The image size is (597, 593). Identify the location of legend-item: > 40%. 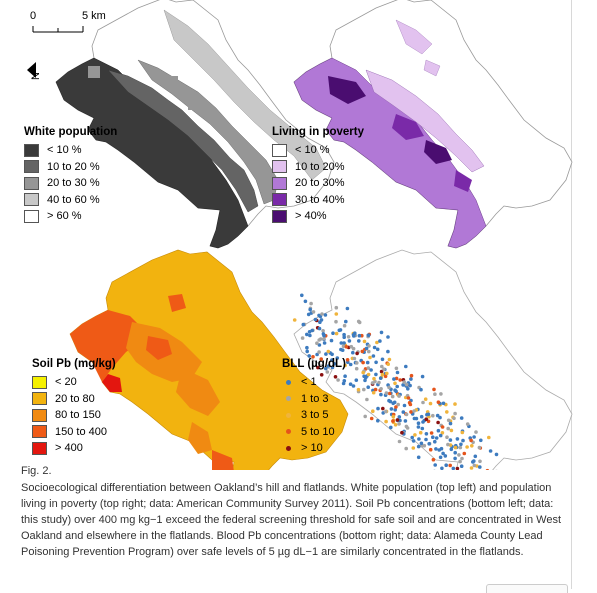
(318, 216).